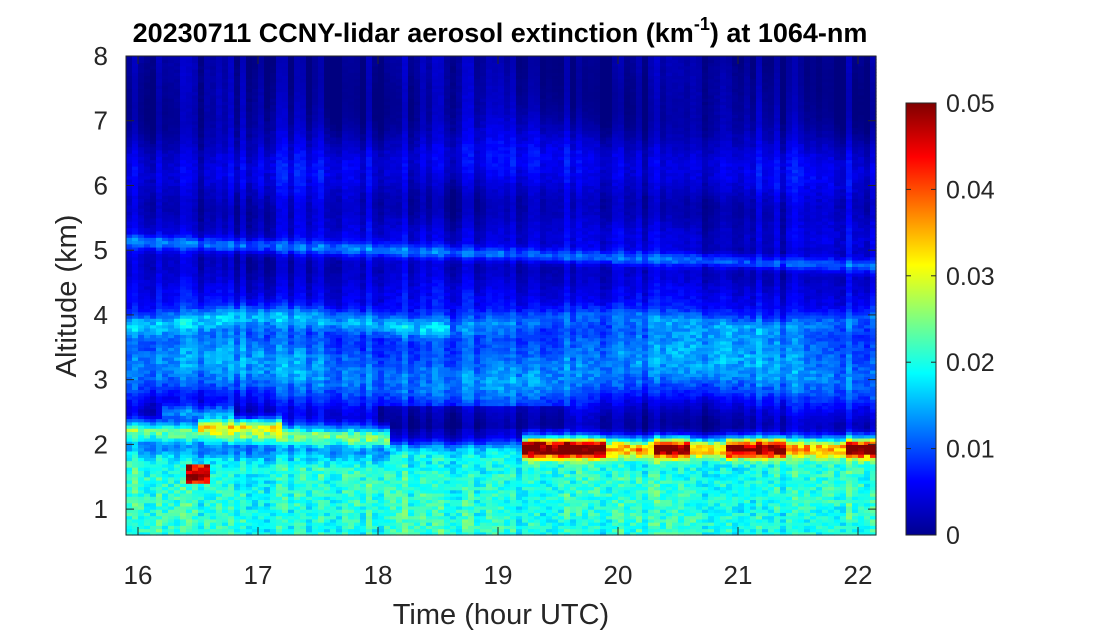  Describe the element at coordinates (702, 24) in the screenshot. I see `title-superscript: -1` at that location.